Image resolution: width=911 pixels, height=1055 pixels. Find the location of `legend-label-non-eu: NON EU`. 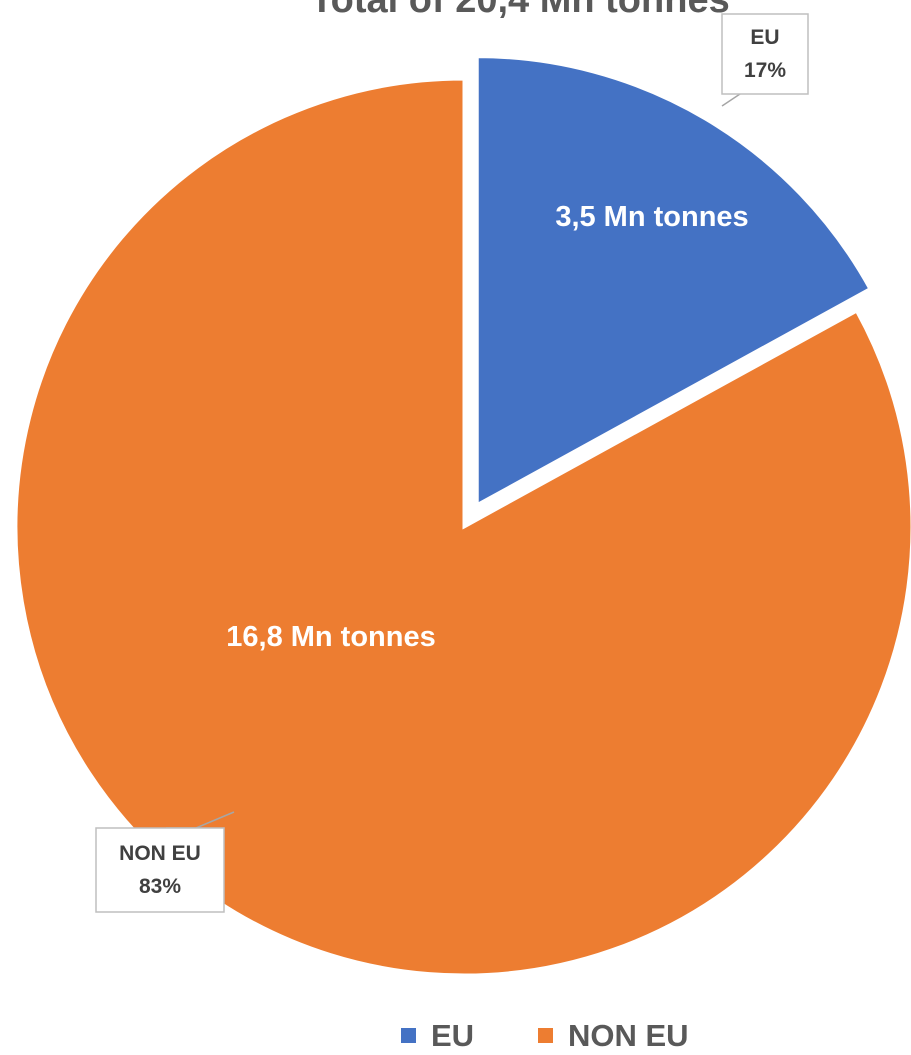

legend-label-non-eu: NON EU is located at coordinates (628, 1035).